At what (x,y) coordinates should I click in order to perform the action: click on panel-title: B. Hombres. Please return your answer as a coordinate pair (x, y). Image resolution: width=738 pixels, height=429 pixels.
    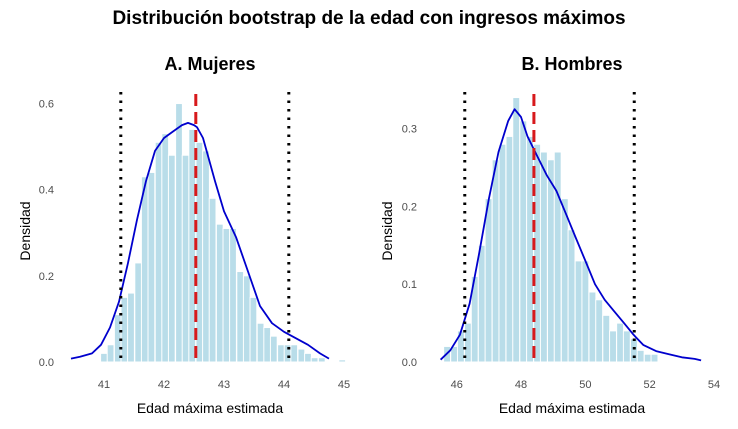
    Looking at the image, I should click on (571, 64).